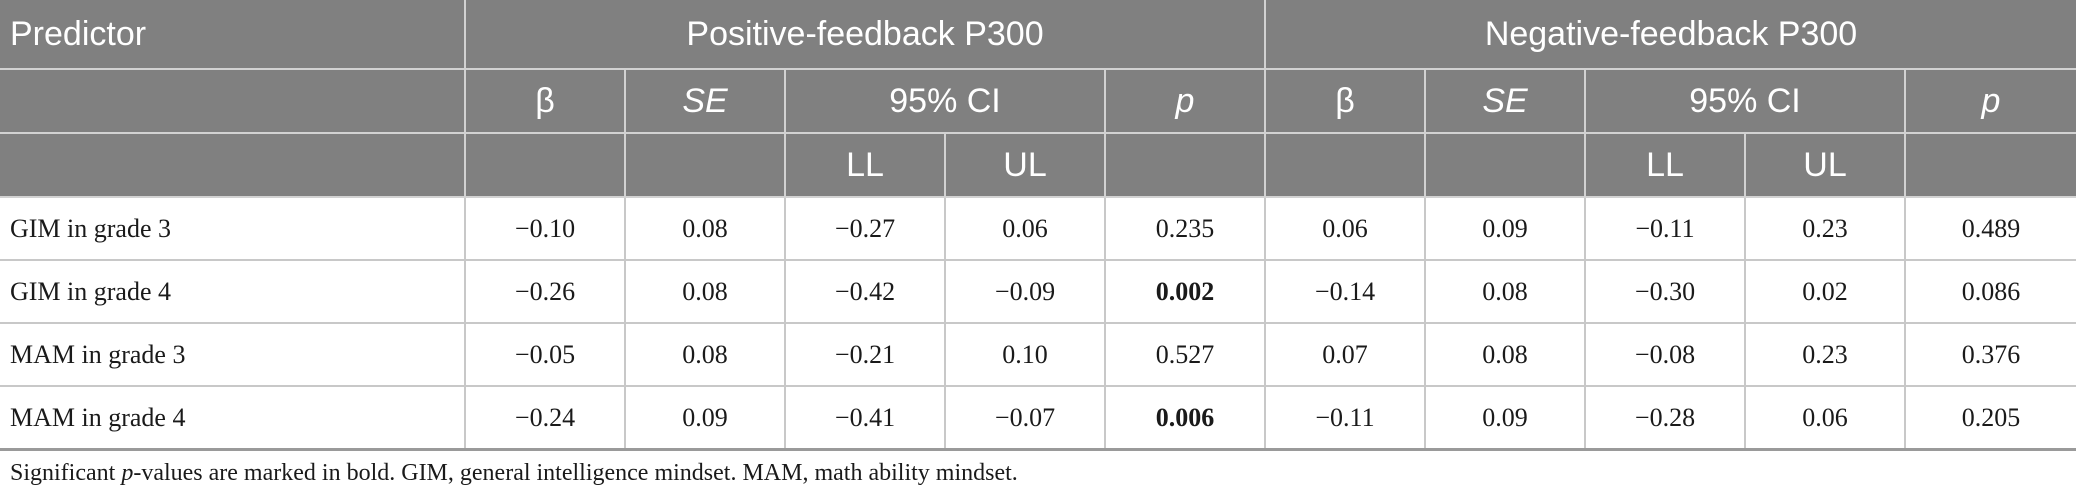 The width and height of the screenshot is (2076, 498). What do you see at coordinates (1345, 292) in the screenshot?
I see `cell-neg-beta: −0.14` at bounding box center [1345, 292].